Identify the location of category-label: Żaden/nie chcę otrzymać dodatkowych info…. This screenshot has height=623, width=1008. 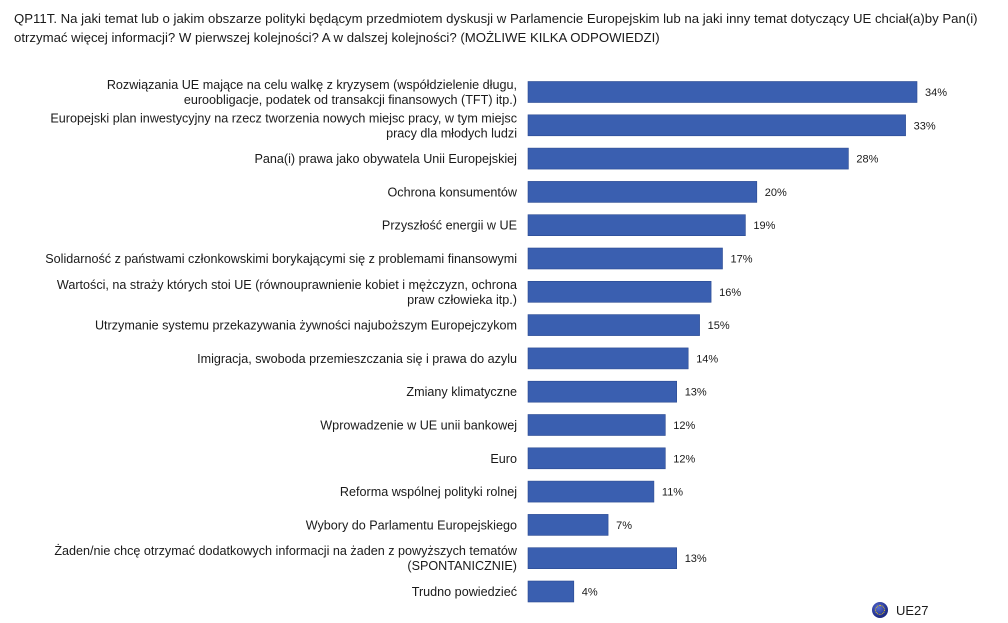
(286, 551).